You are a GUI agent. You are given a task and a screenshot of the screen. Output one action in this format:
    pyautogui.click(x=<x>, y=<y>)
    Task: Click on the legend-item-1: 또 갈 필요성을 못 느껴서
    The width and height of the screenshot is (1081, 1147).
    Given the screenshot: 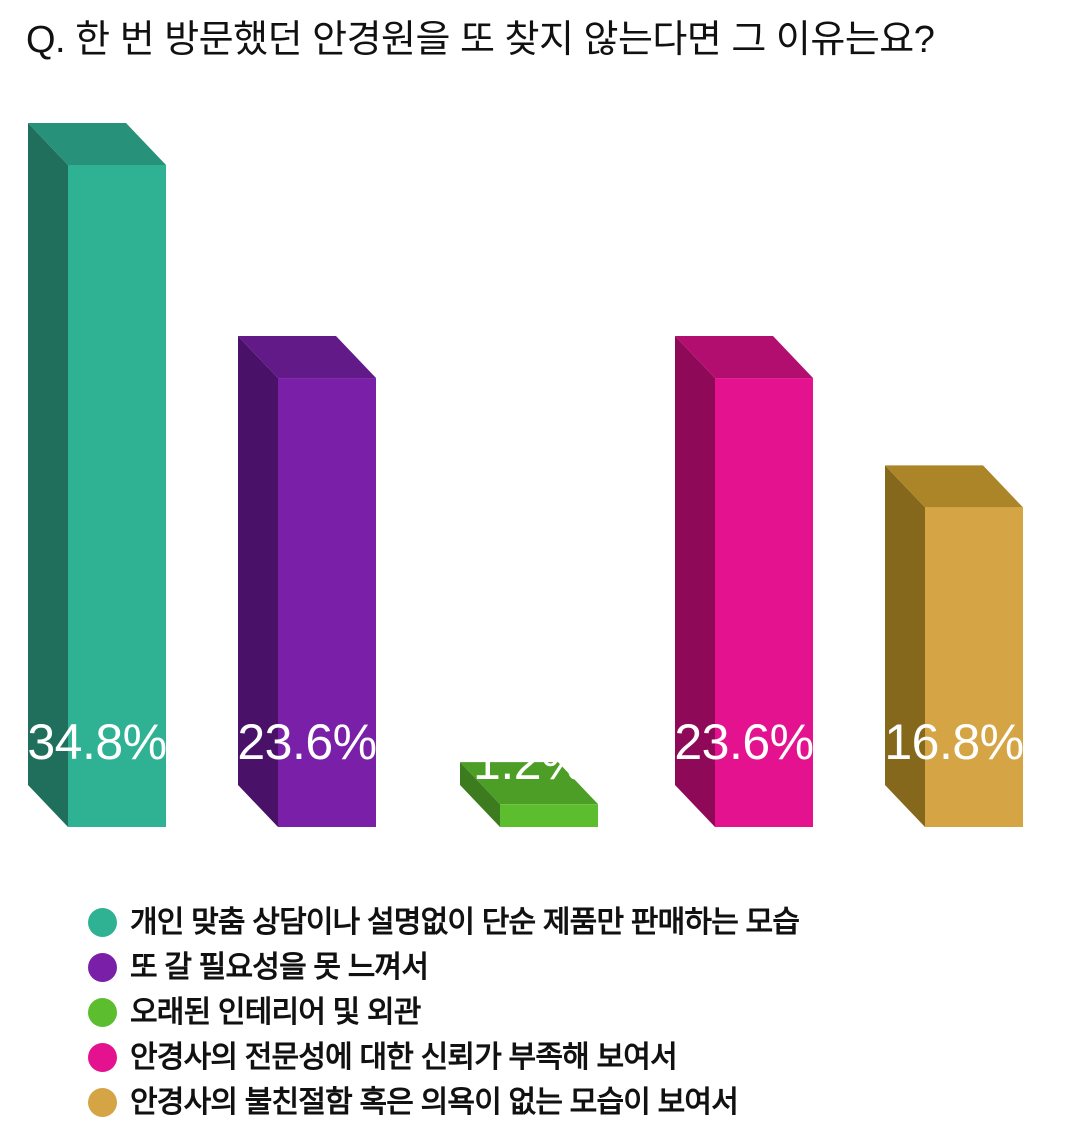 What is the action you would take?
    pyautogui.click(x=583, y=967)
    